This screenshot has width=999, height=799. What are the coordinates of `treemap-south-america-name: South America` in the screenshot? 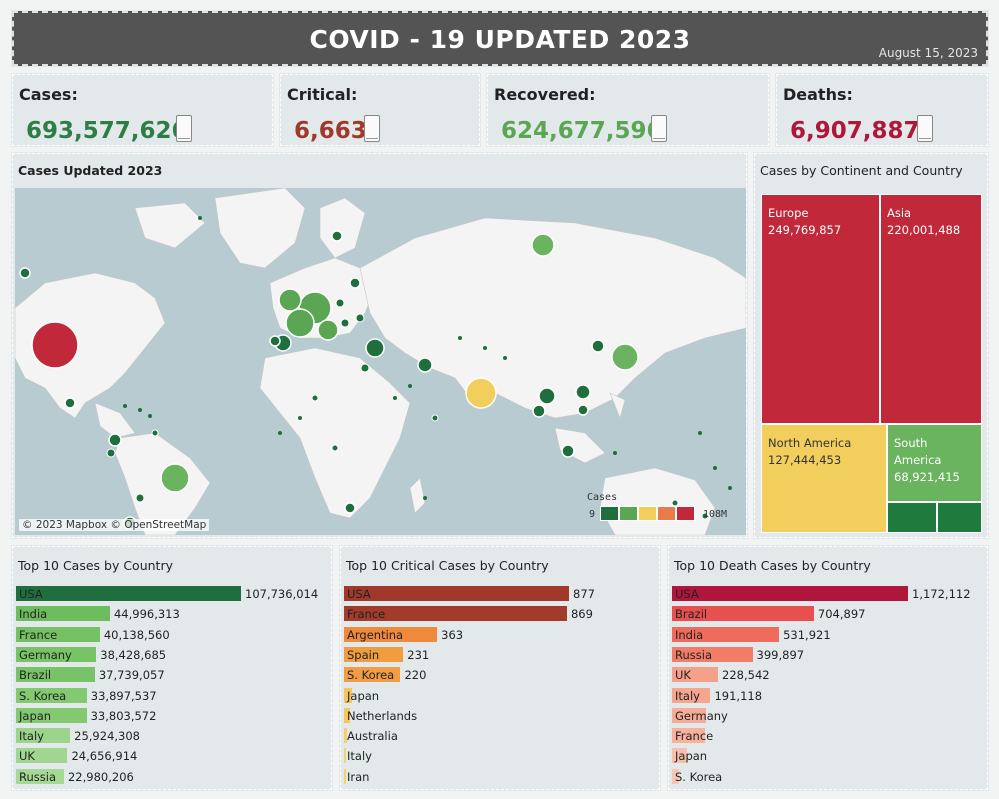 It's located at (918, 451).